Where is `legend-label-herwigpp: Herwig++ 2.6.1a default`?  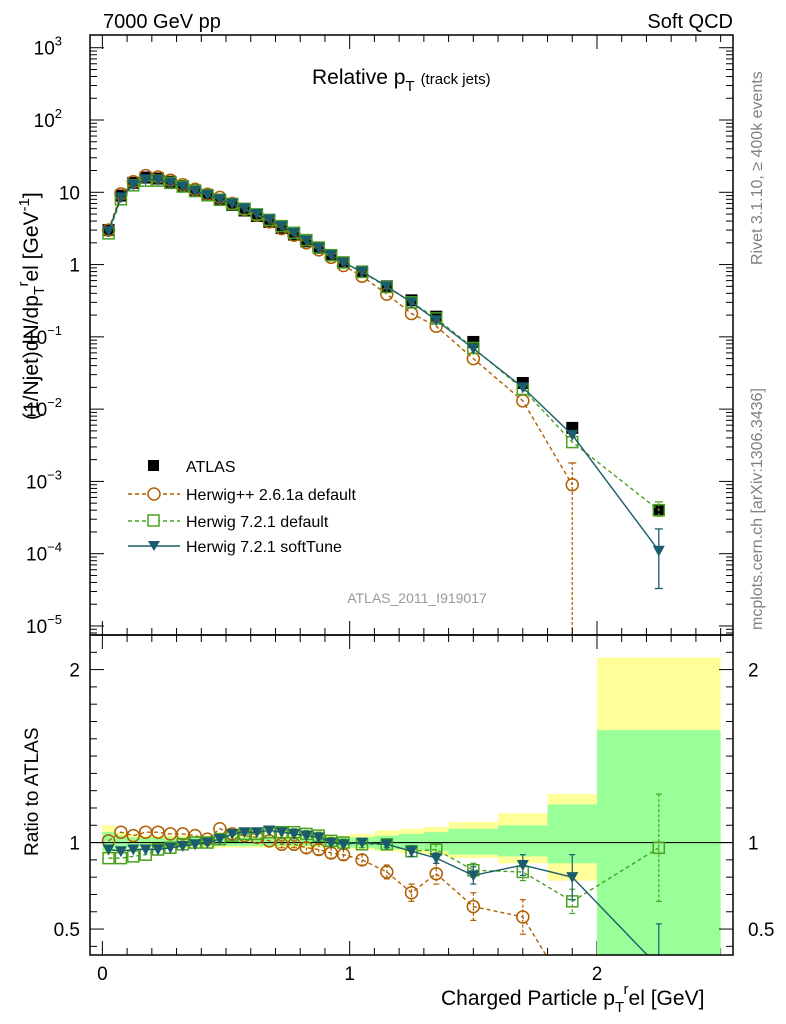 legend-label-herwigpp: Herwig++ 2.6.1a default is located at coordinates (271, 495).